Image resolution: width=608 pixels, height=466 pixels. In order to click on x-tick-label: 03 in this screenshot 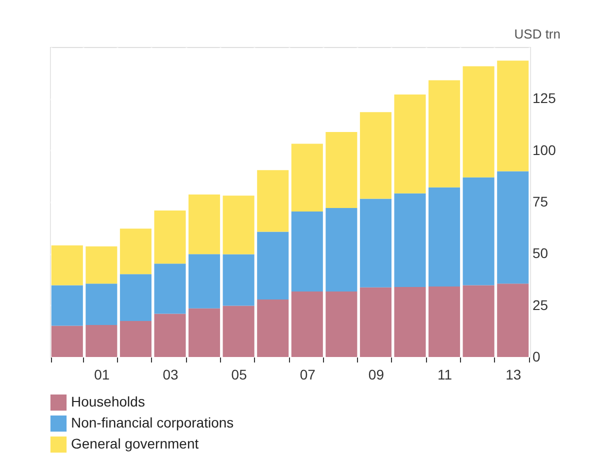, I will do `click(170, 374)`.